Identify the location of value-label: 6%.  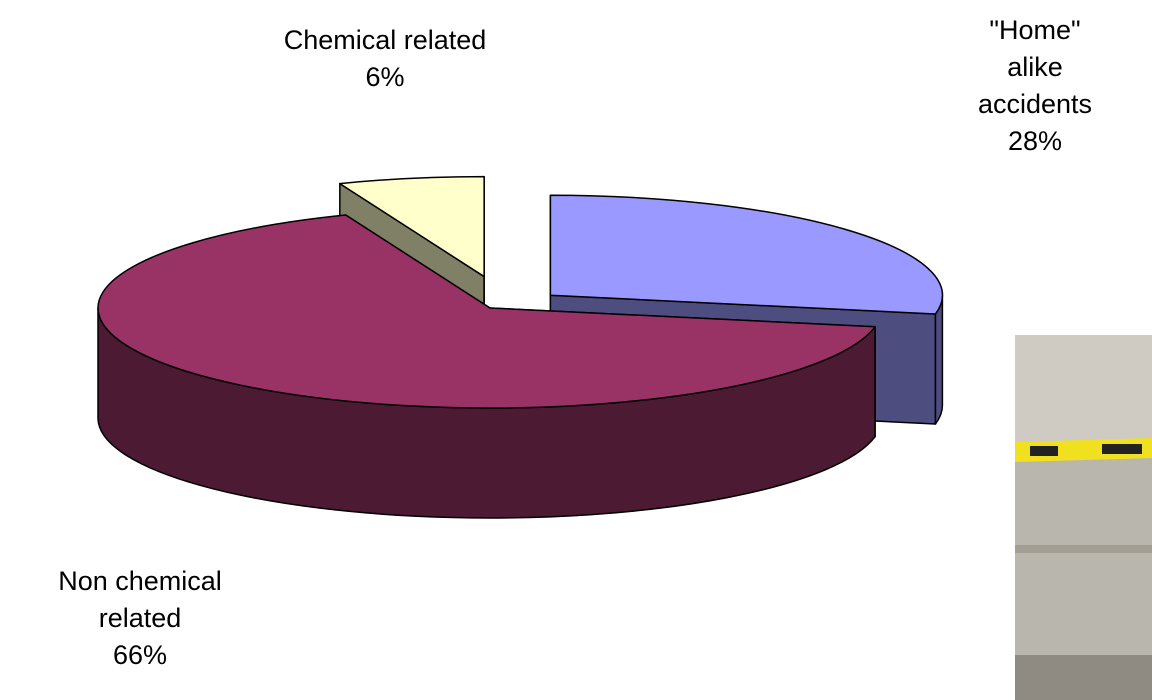
(385, 77).